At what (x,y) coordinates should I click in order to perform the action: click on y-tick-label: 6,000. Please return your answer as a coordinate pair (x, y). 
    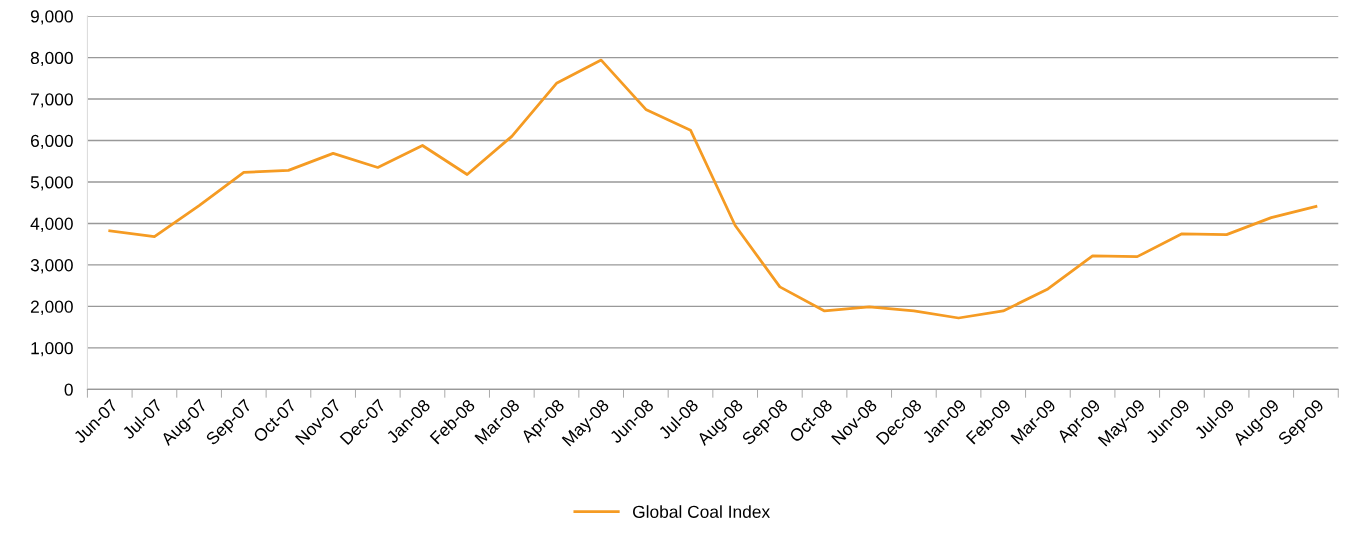
    Looking at the image, I should click on (51, 142).